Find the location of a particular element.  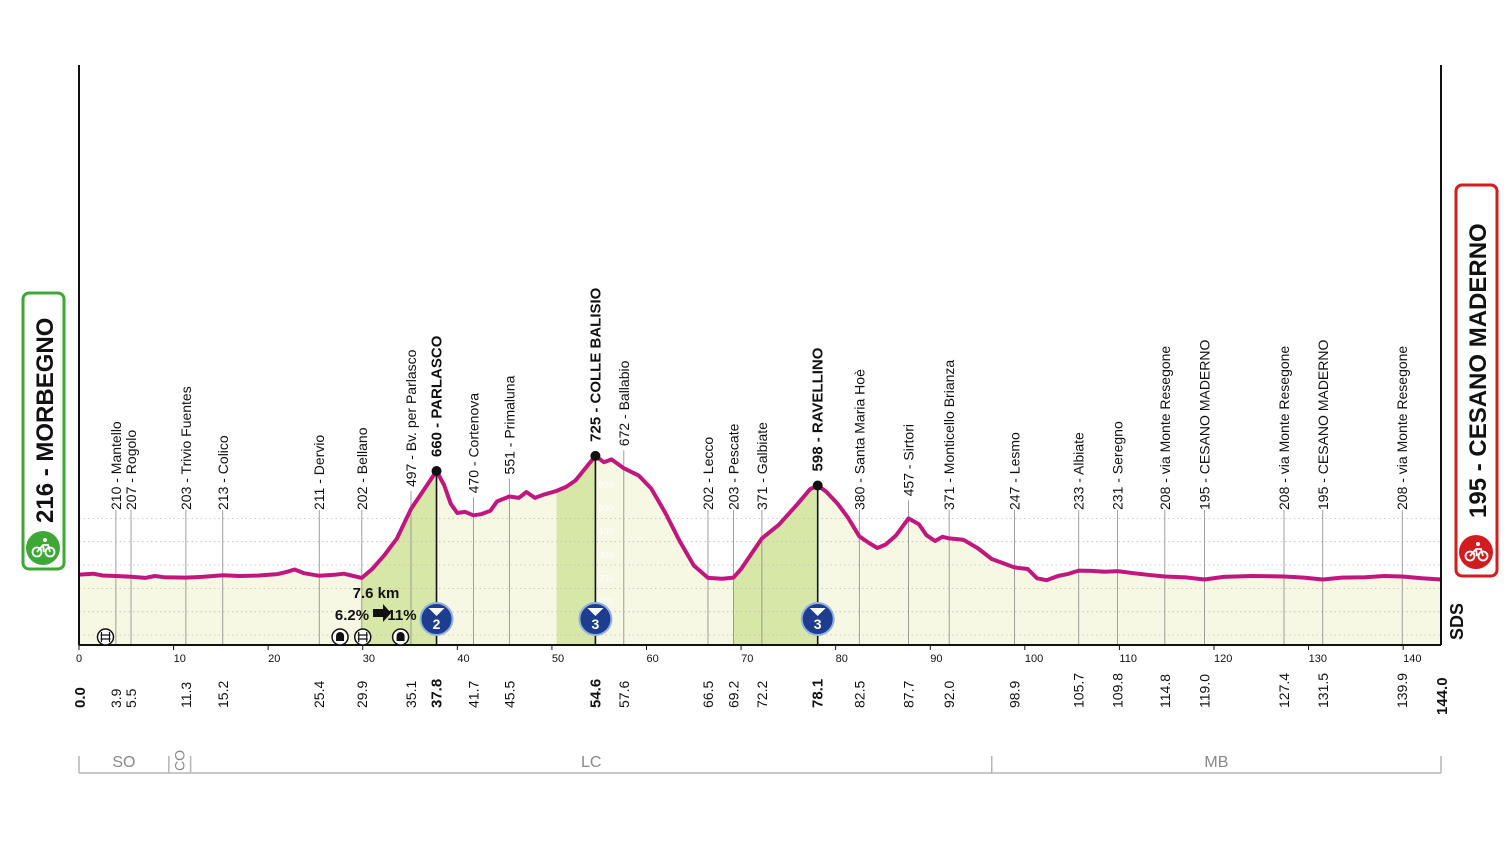

waypoint-label: 371 - Monticello Brianza is located at coordinates (949, 435).